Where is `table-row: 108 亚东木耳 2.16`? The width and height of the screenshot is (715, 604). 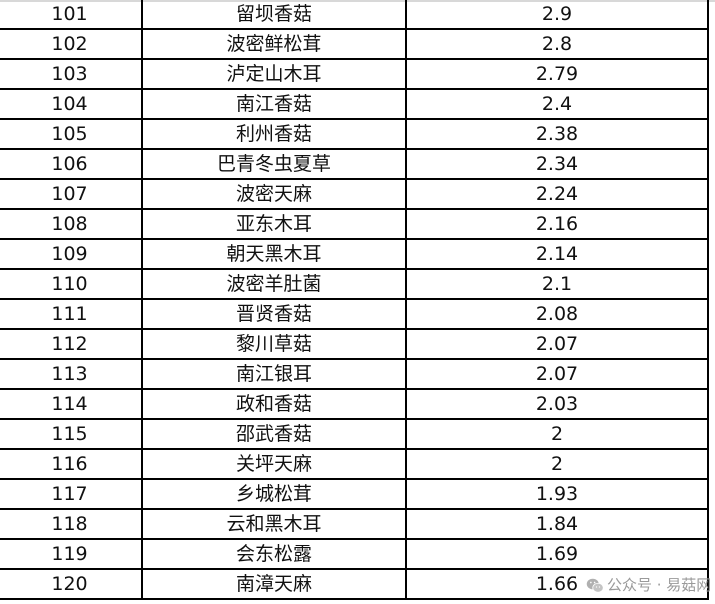
table-row: 108 亚东木耳 2.16 is located at coordinates (354, 224).